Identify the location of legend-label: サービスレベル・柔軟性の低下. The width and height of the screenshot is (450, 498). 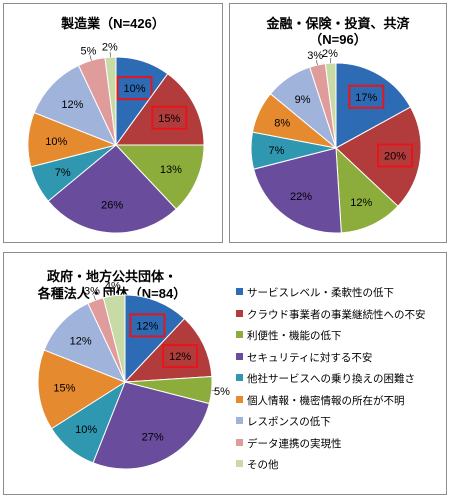
(320, 293).